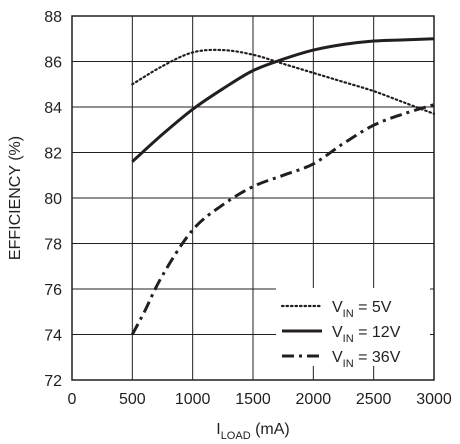 This screenshot has height=444, width=460. I want to click on x-tick-label: 2500, so click(374, 399).